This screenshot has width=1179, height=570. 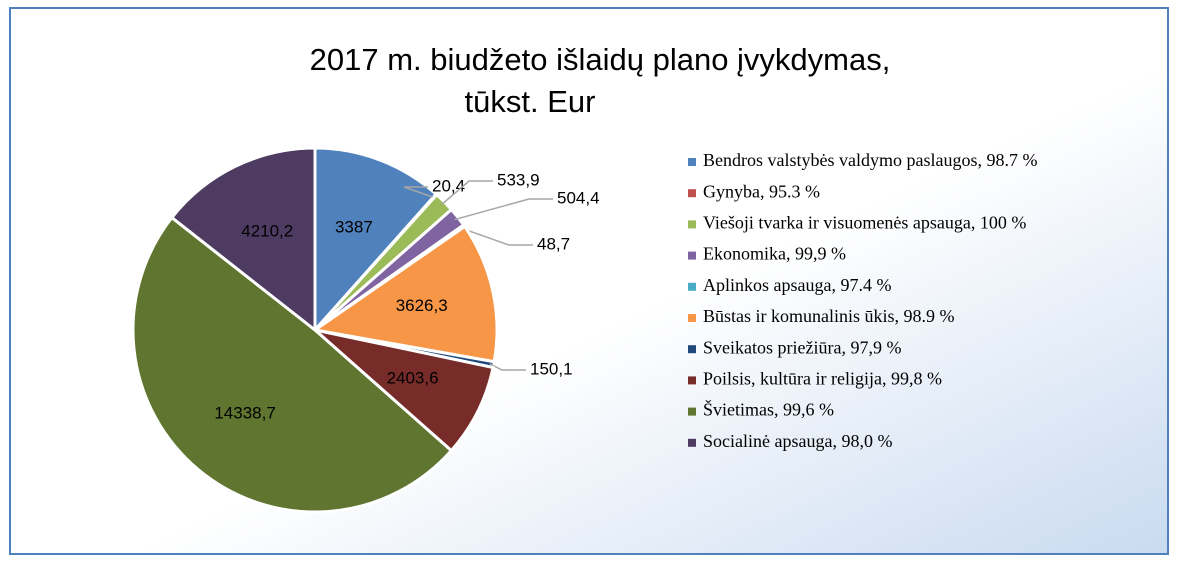 I want to click on legend-label: Būstas ir komunalinis ūkis, 98.9 %, so click(x=829, y=316).